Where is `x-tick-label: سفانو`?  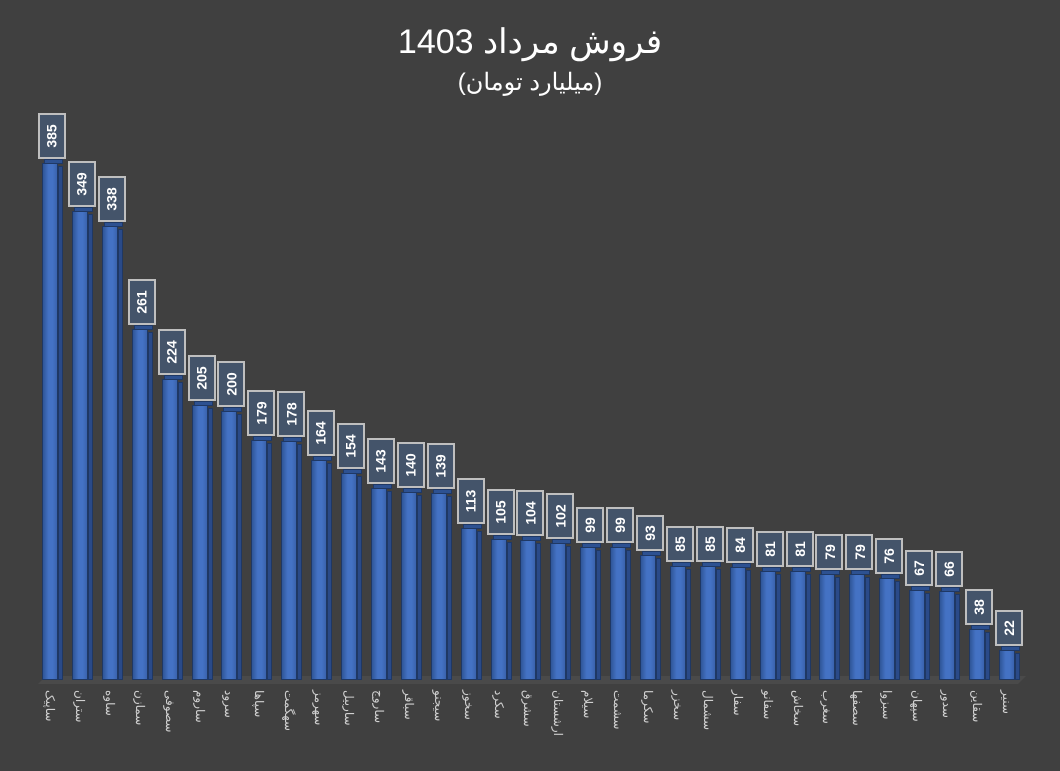 x-tick-label: سفانو is located at coordinates (767, 705).